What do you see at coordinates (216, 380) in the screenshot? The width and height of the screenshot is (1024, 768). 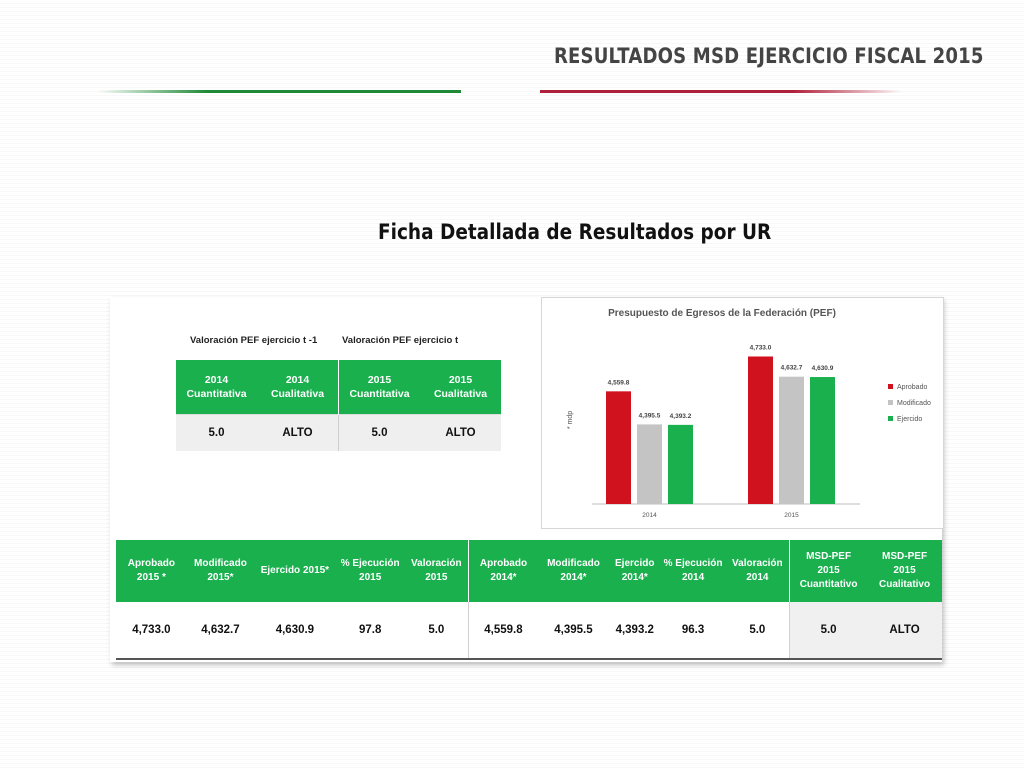 I see `col-year: 2014` at bounding box center [216, 380].